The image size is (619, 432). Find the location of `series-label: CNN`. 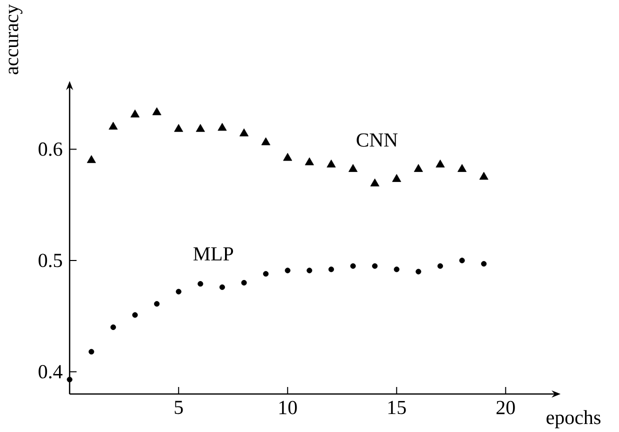

series-label: CNN is located at coordinates (377, 140).